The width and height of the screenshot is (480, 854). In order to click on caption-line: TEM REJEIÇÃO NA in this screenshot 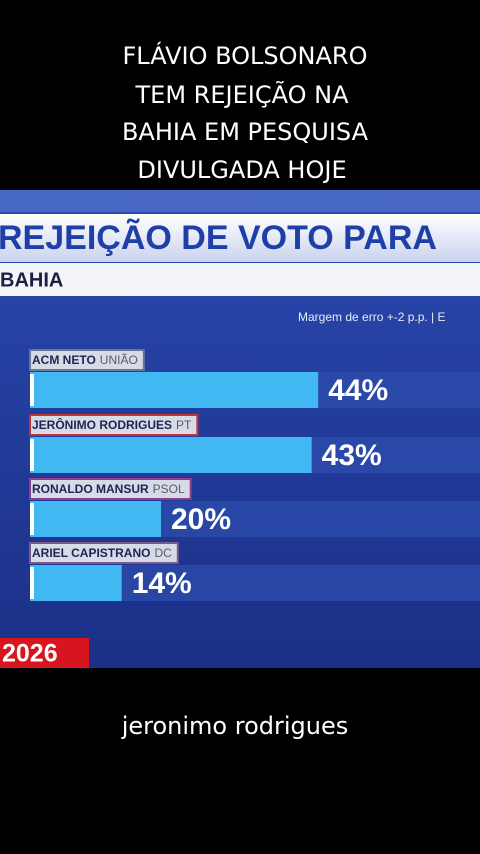, I will do `click(242, 94)`.